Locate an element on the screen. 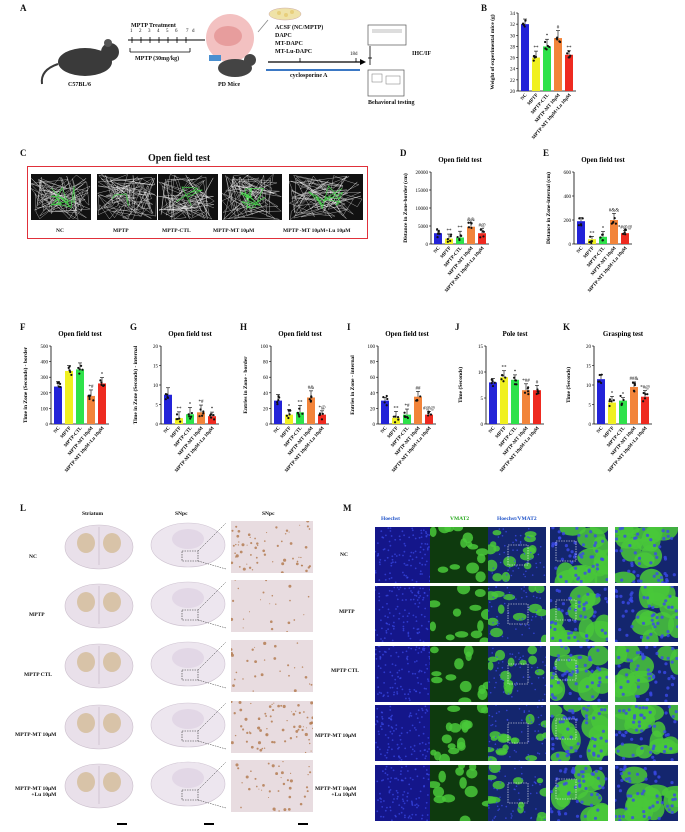  chart-g-ytick: 20 is located at coordinates (156, 347).